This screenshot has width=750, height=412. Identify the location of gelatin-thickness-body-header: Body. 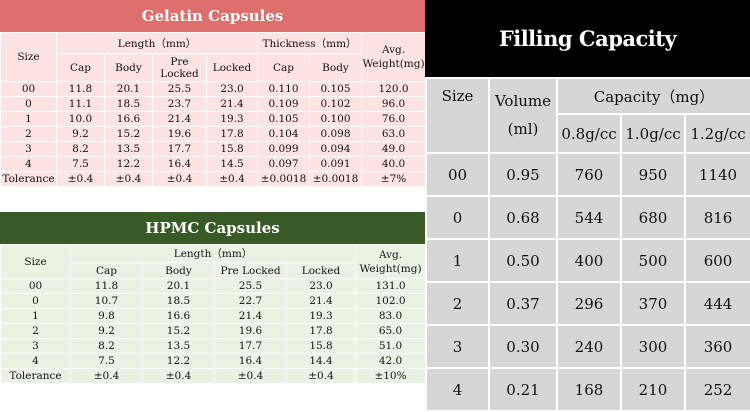
(336, 67).